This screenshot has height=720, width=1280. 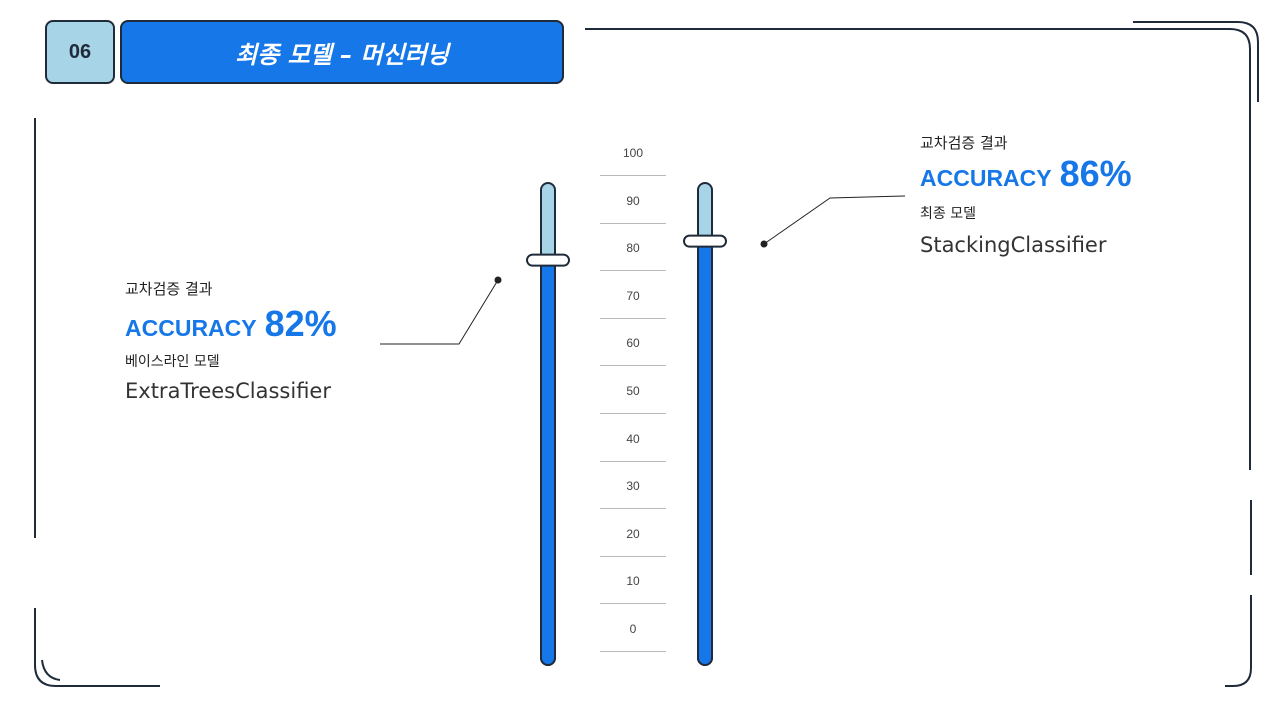 What do you see at coordinates (633, 391) in the screenshot?
I see `scale-tick-label: 50` at bounding box center [633, 391].